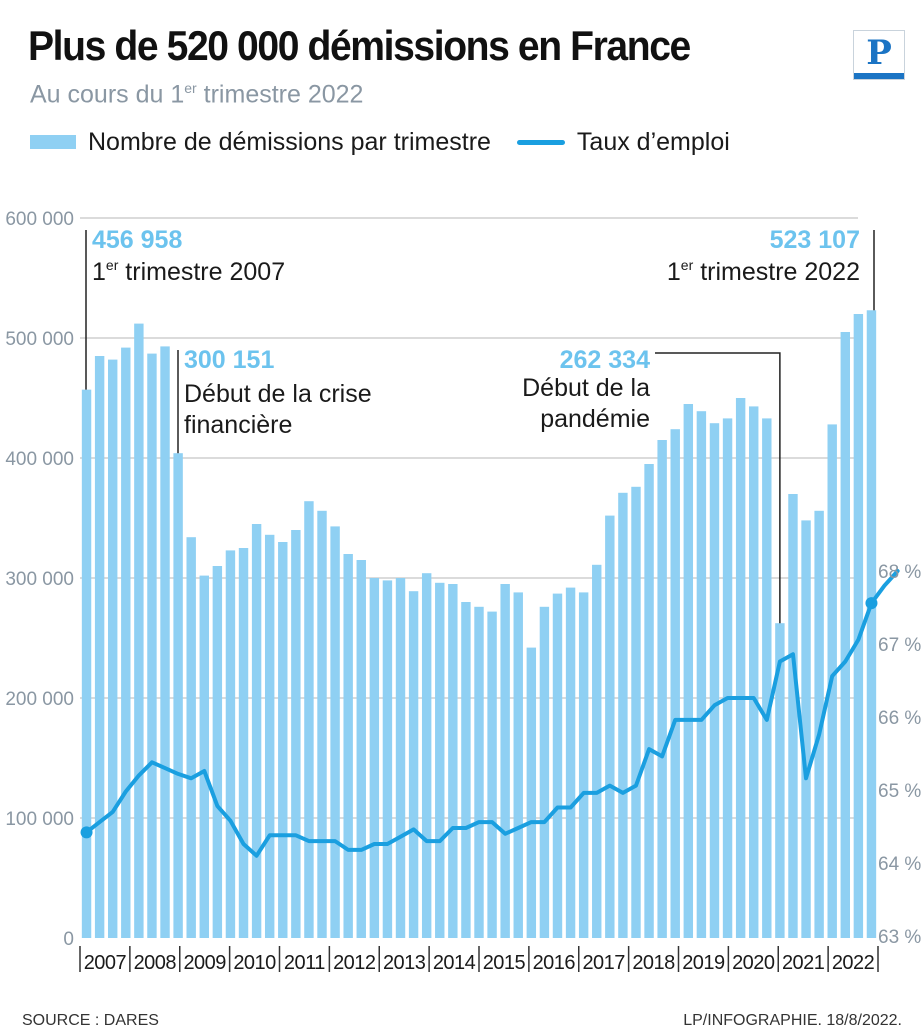 The width and height of the screenshot is (924, 1035). Describe the element at coordinates (90, 1020) in the screenshot. I see `source-note: SOURCE : DARES` at that location.